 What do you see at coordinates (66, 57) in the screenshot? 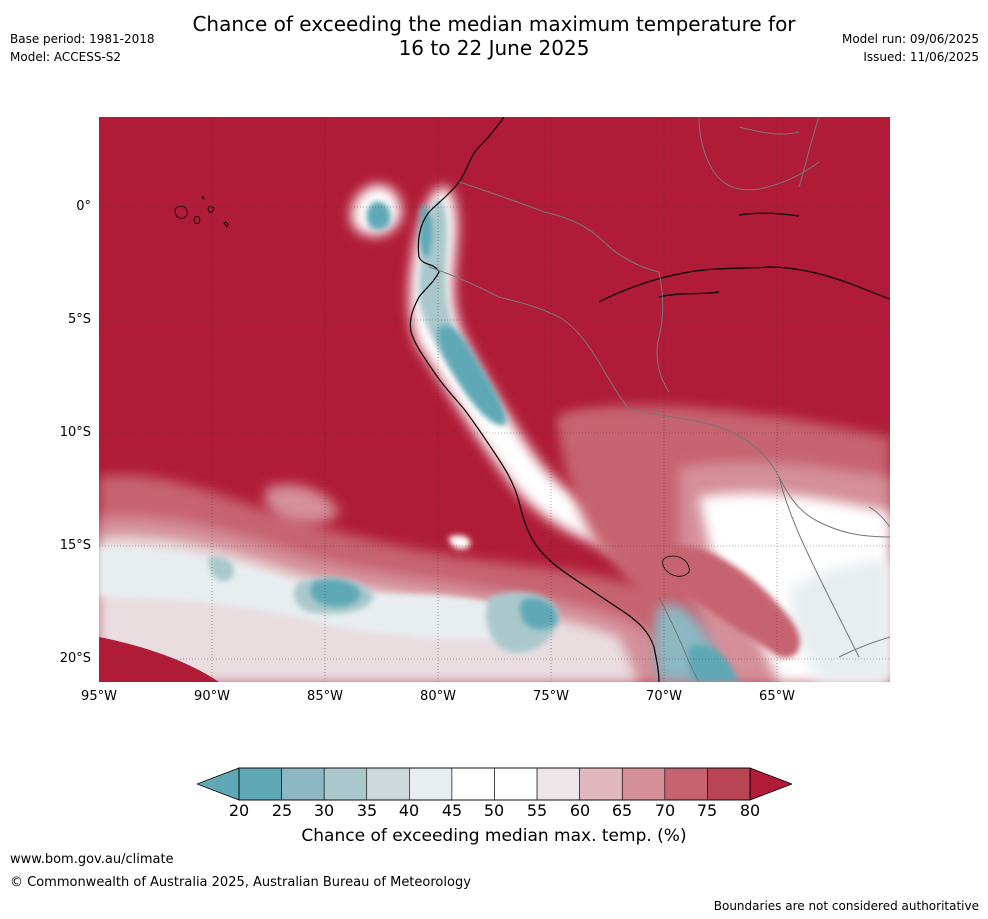
I see `model-name: Model: ACCESS-S2` at bounding box center [66, 57].